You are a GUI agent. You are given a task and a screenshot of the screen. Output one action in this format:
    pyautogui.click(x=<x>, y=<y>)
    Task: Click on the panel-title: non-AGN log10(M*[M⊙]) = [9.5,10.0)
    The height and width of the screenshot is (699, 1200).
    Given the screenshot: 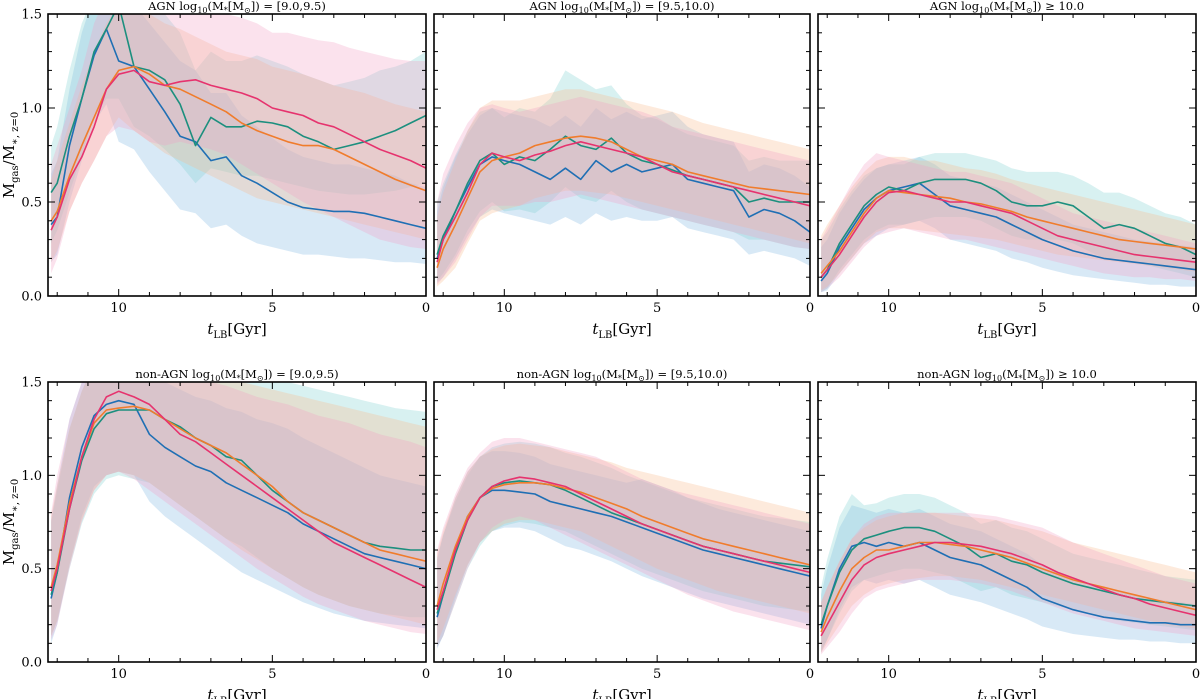 What is the action you would take?
    pyautogui.click(x=622, y=375)
    